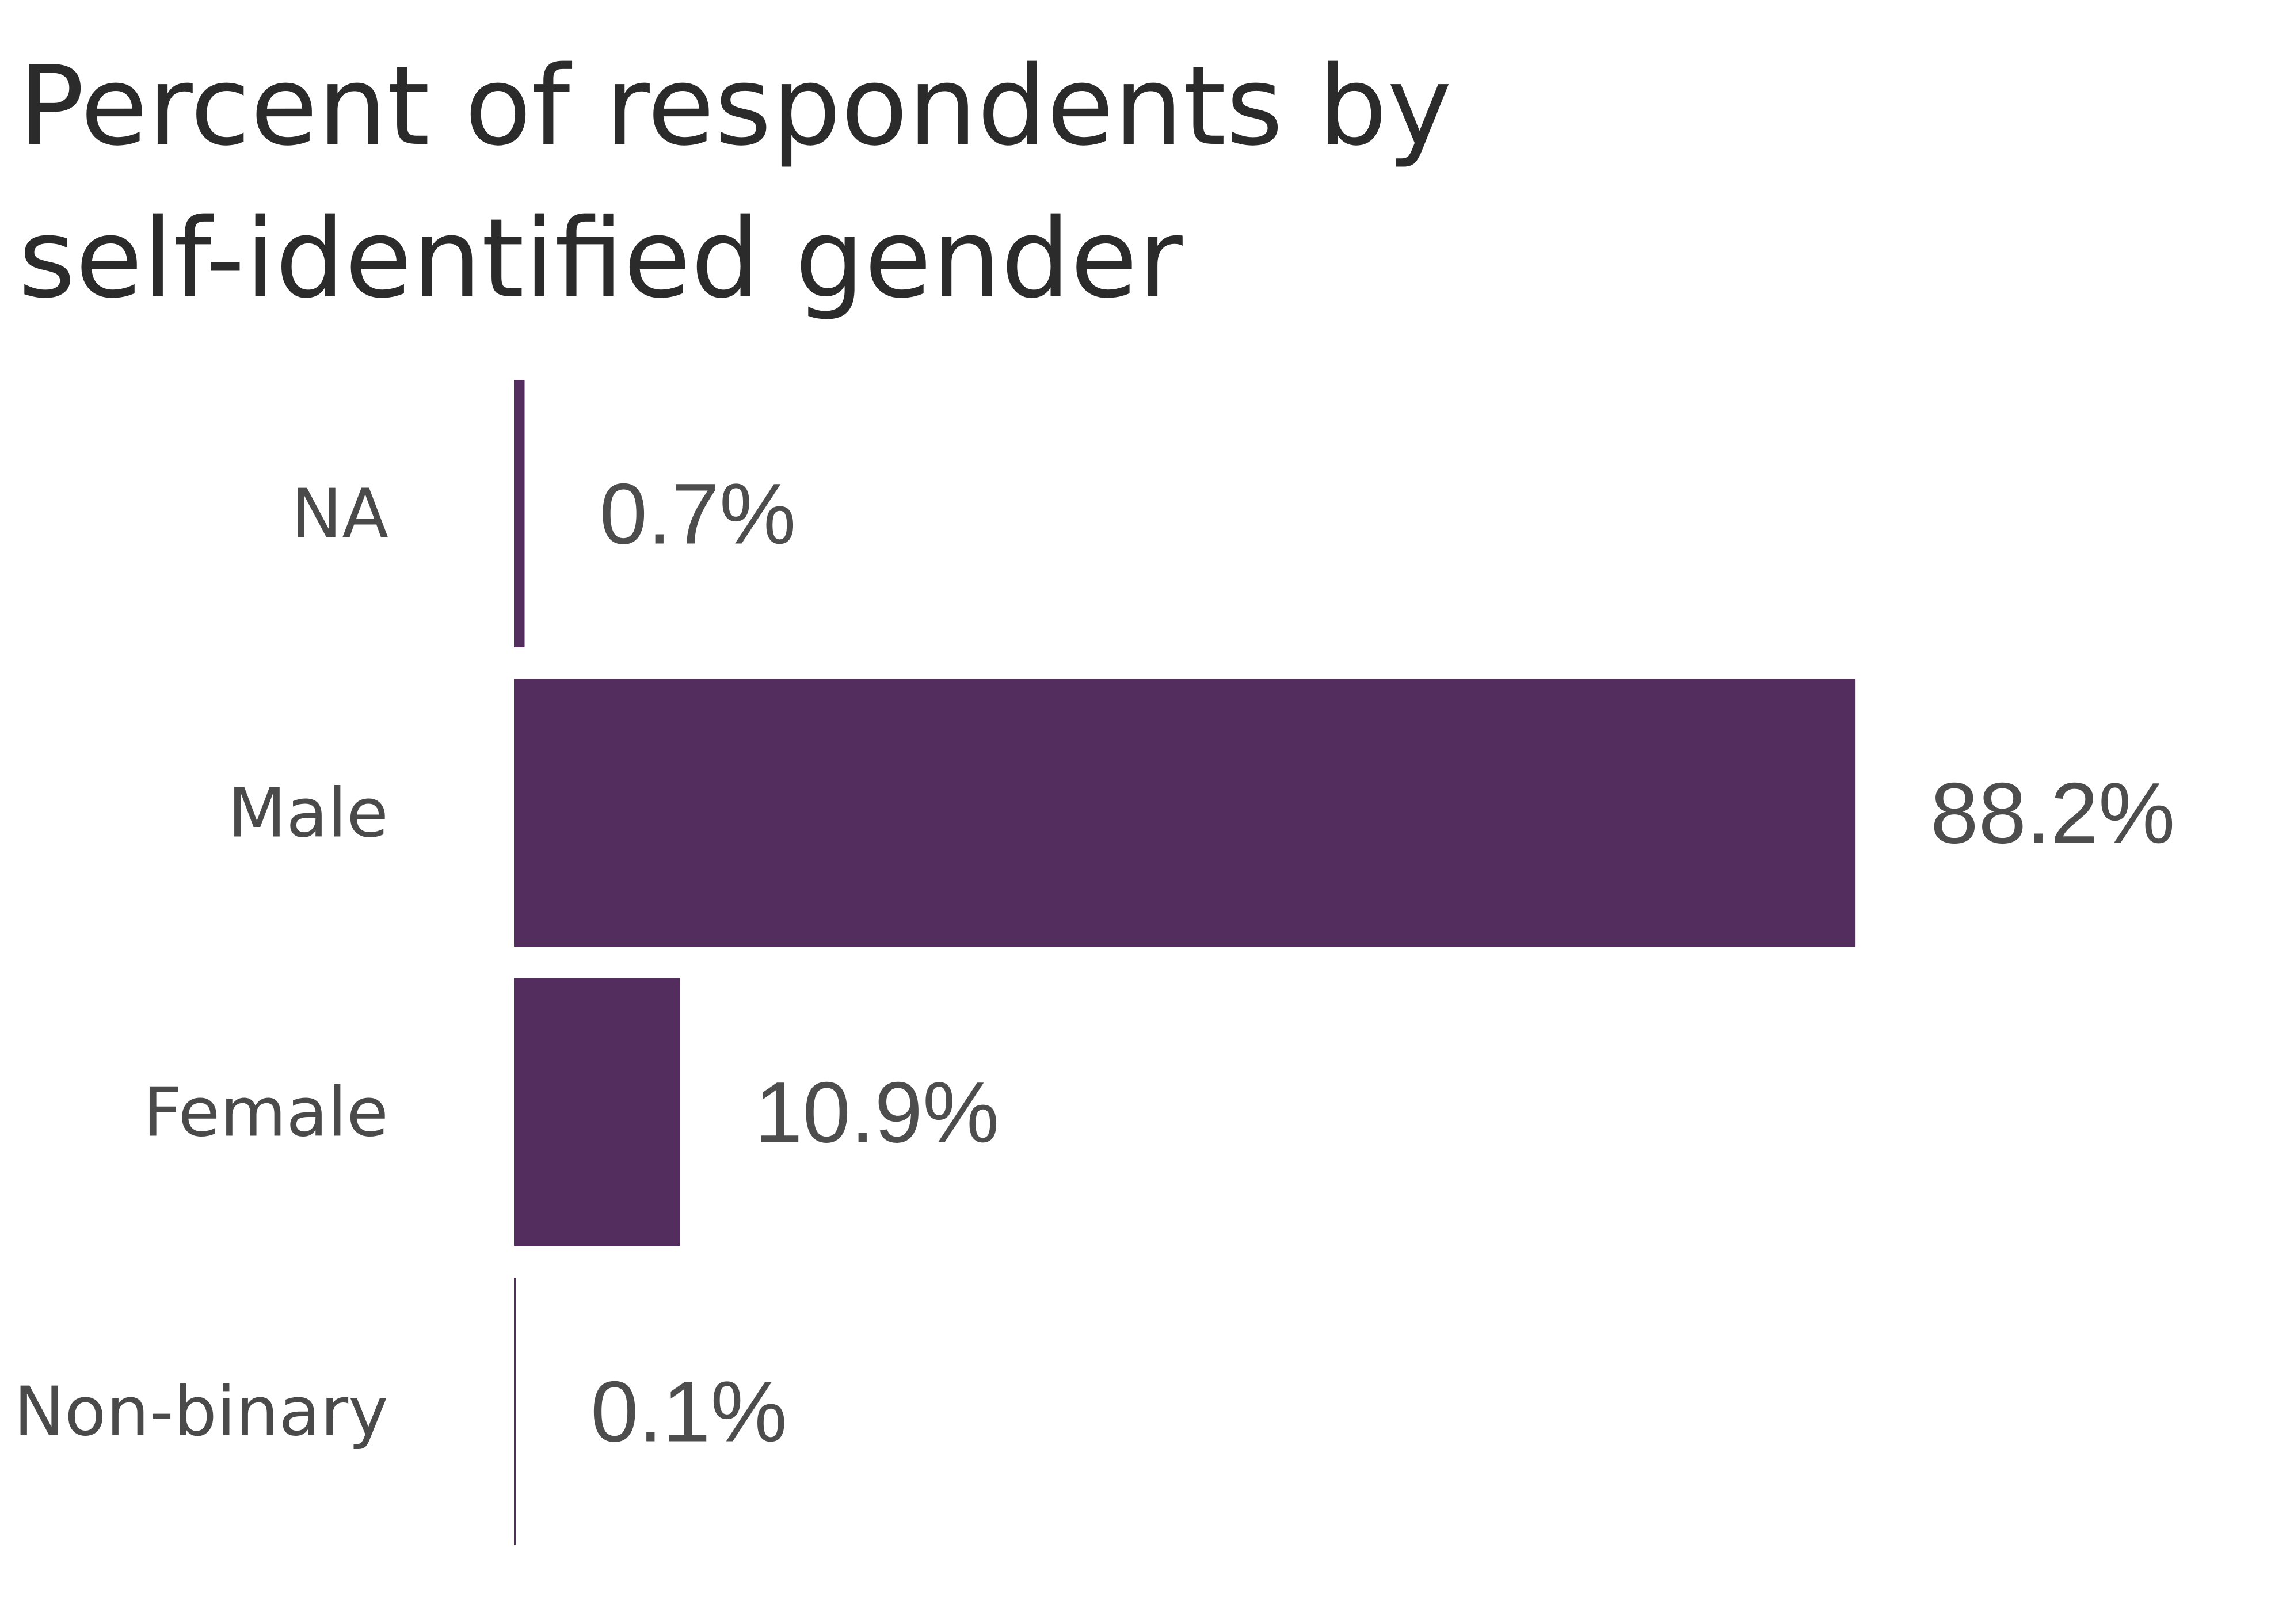 The height and width of the screenshot is (1624, 2271). What do you see at coordinates (735, 106) in the screenshot?
I see `chart-title-line-1: Percent of respondents by` at bounding box center [735, 106].